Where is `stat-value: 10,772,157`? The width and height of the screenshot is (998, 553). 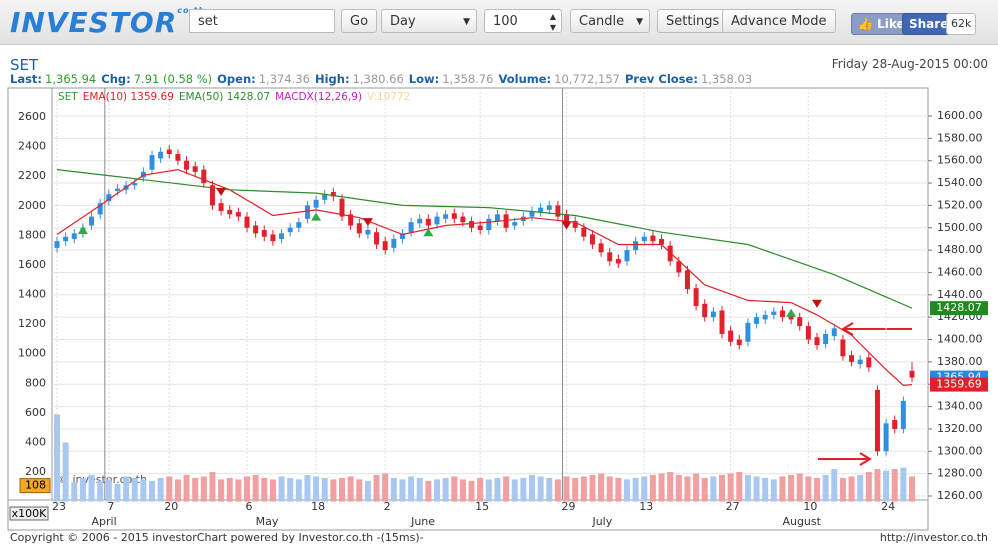 stat-value: 10,772,157 is located at coordinates (587, 79).